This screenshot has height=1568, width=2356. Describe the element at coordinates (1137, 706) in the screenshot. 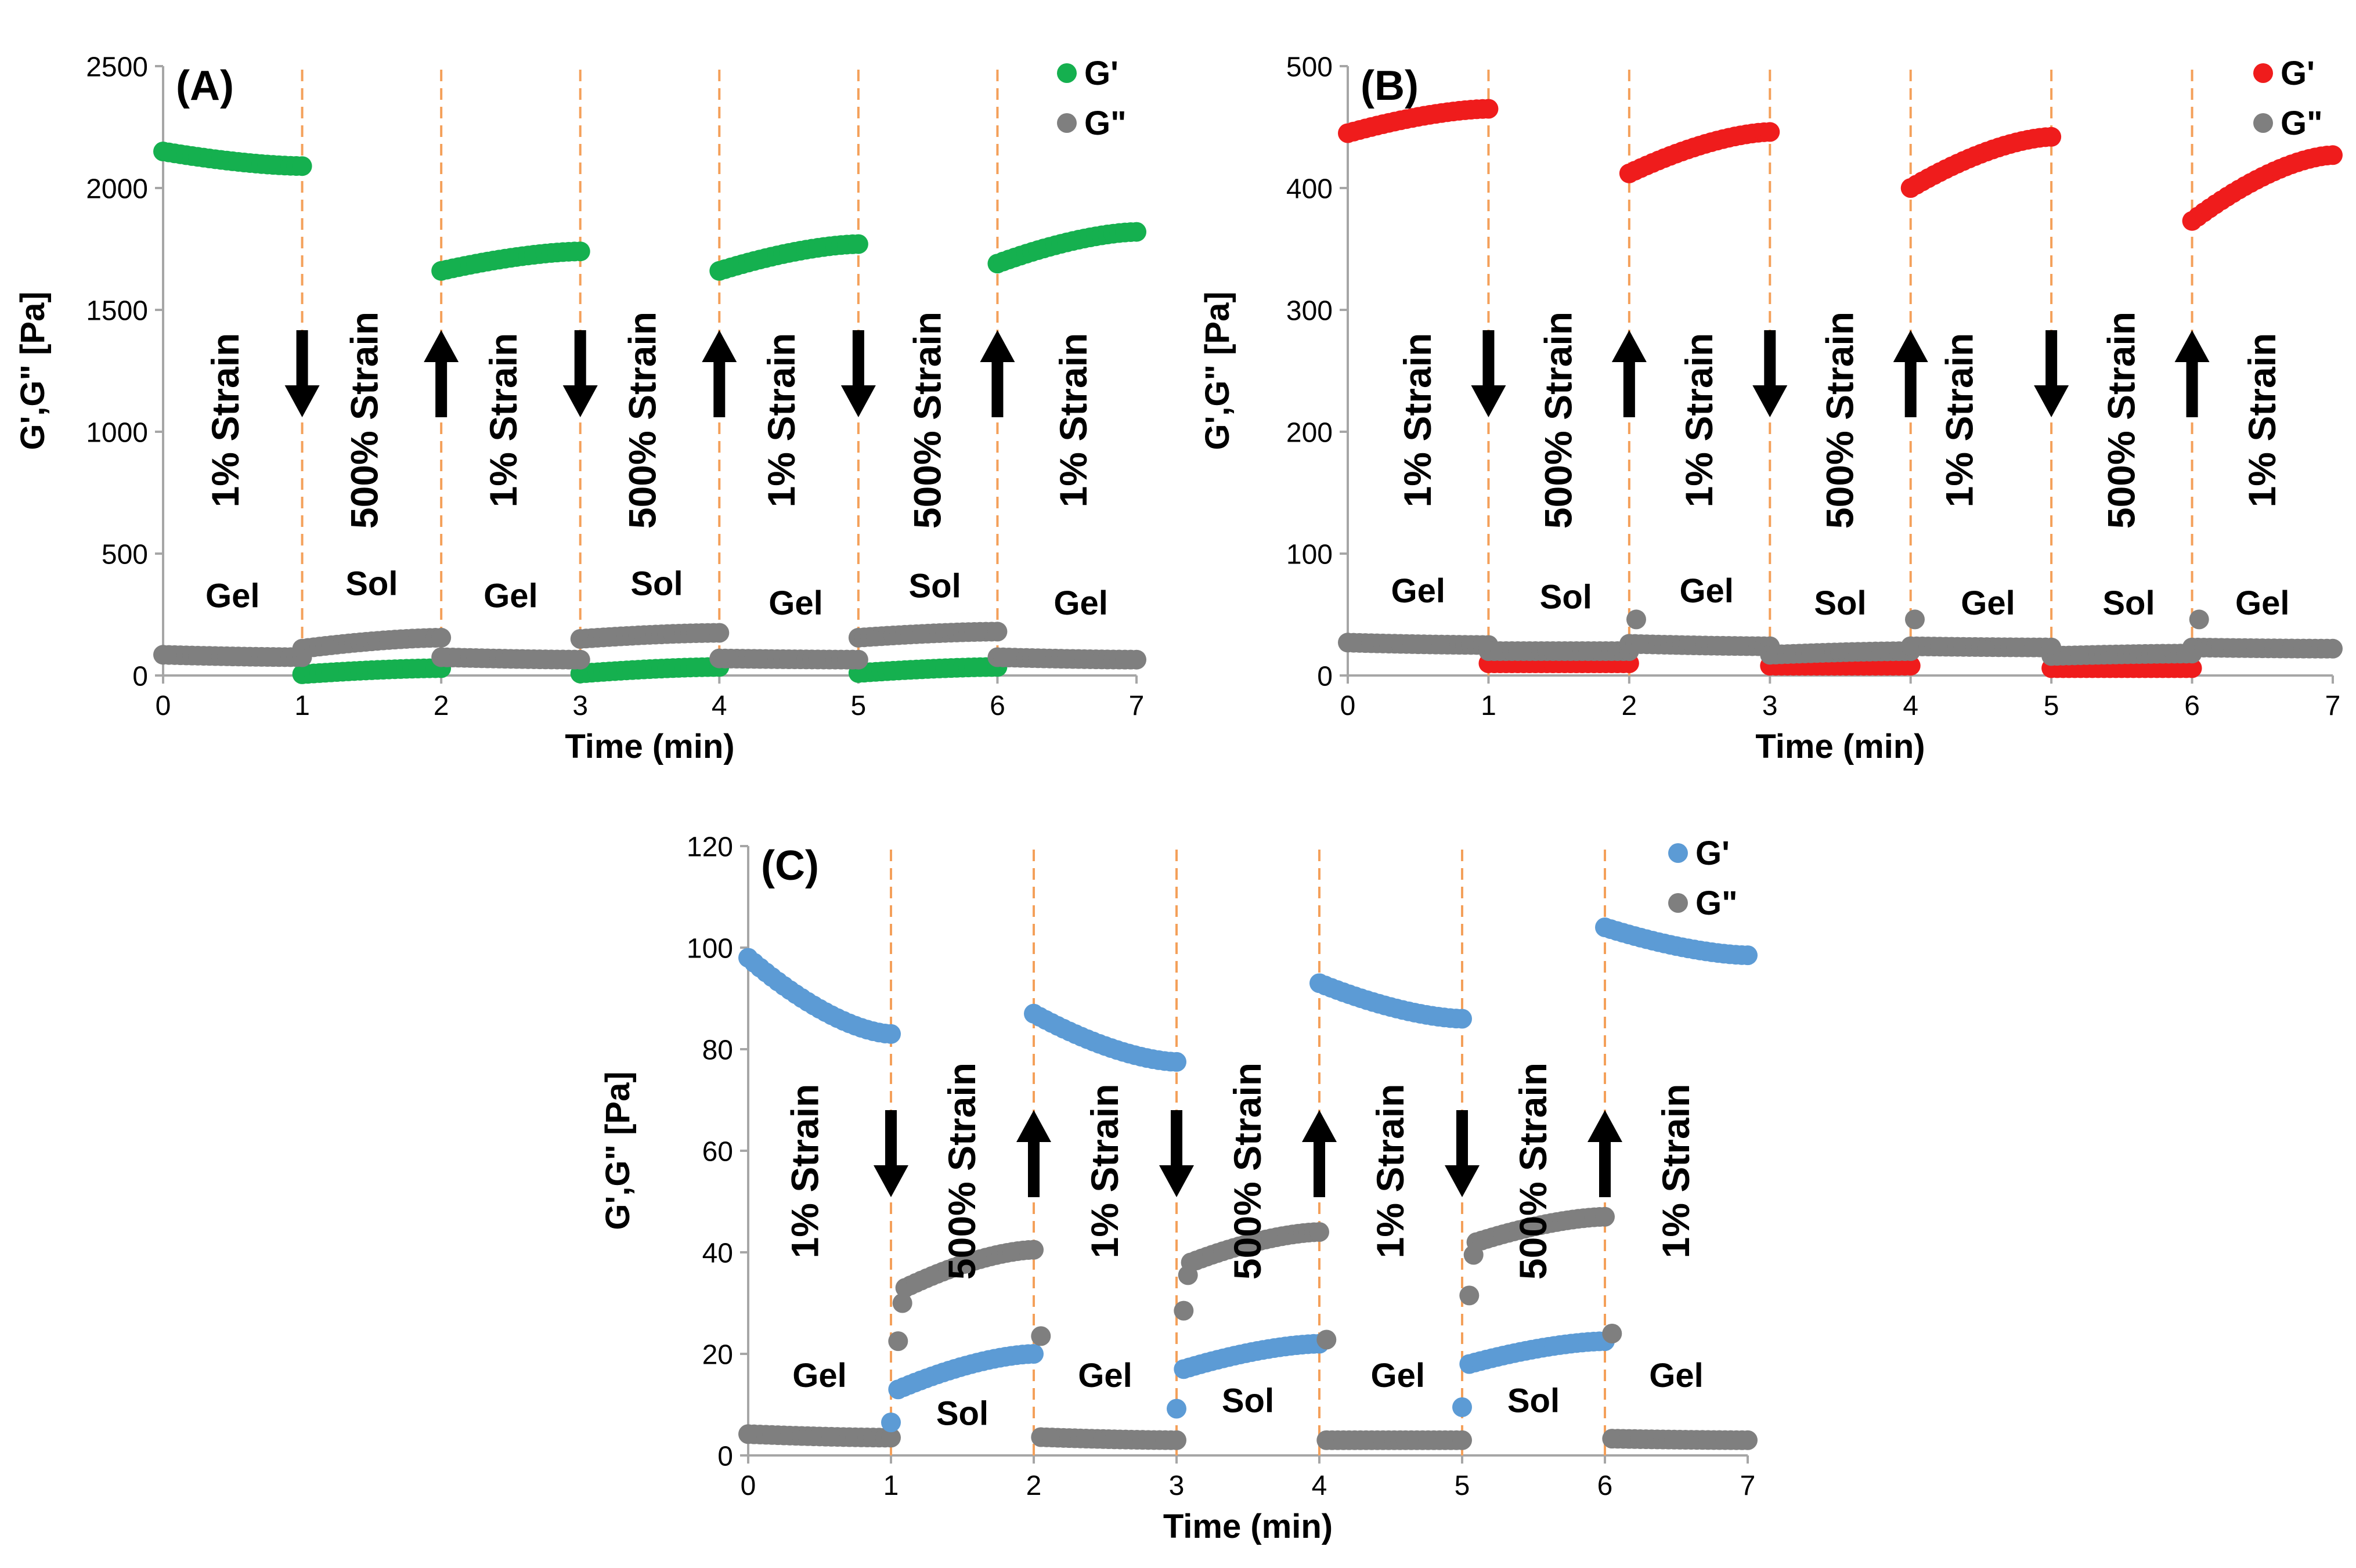

I see `x-tick-label: 7` at that location.